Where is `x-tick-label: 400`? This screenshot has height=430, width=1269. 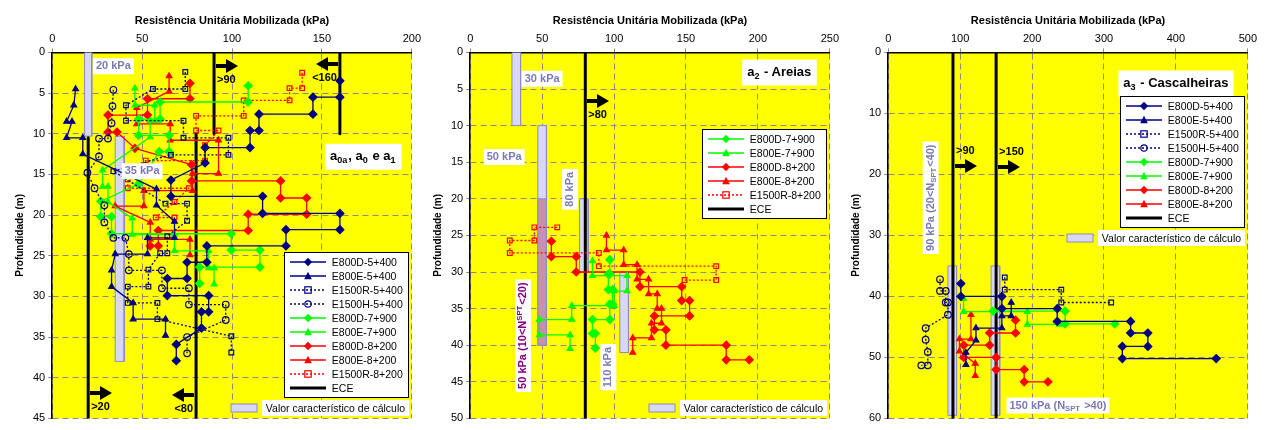 x-tick-label: 400 is located at coordinates (1176, 37).